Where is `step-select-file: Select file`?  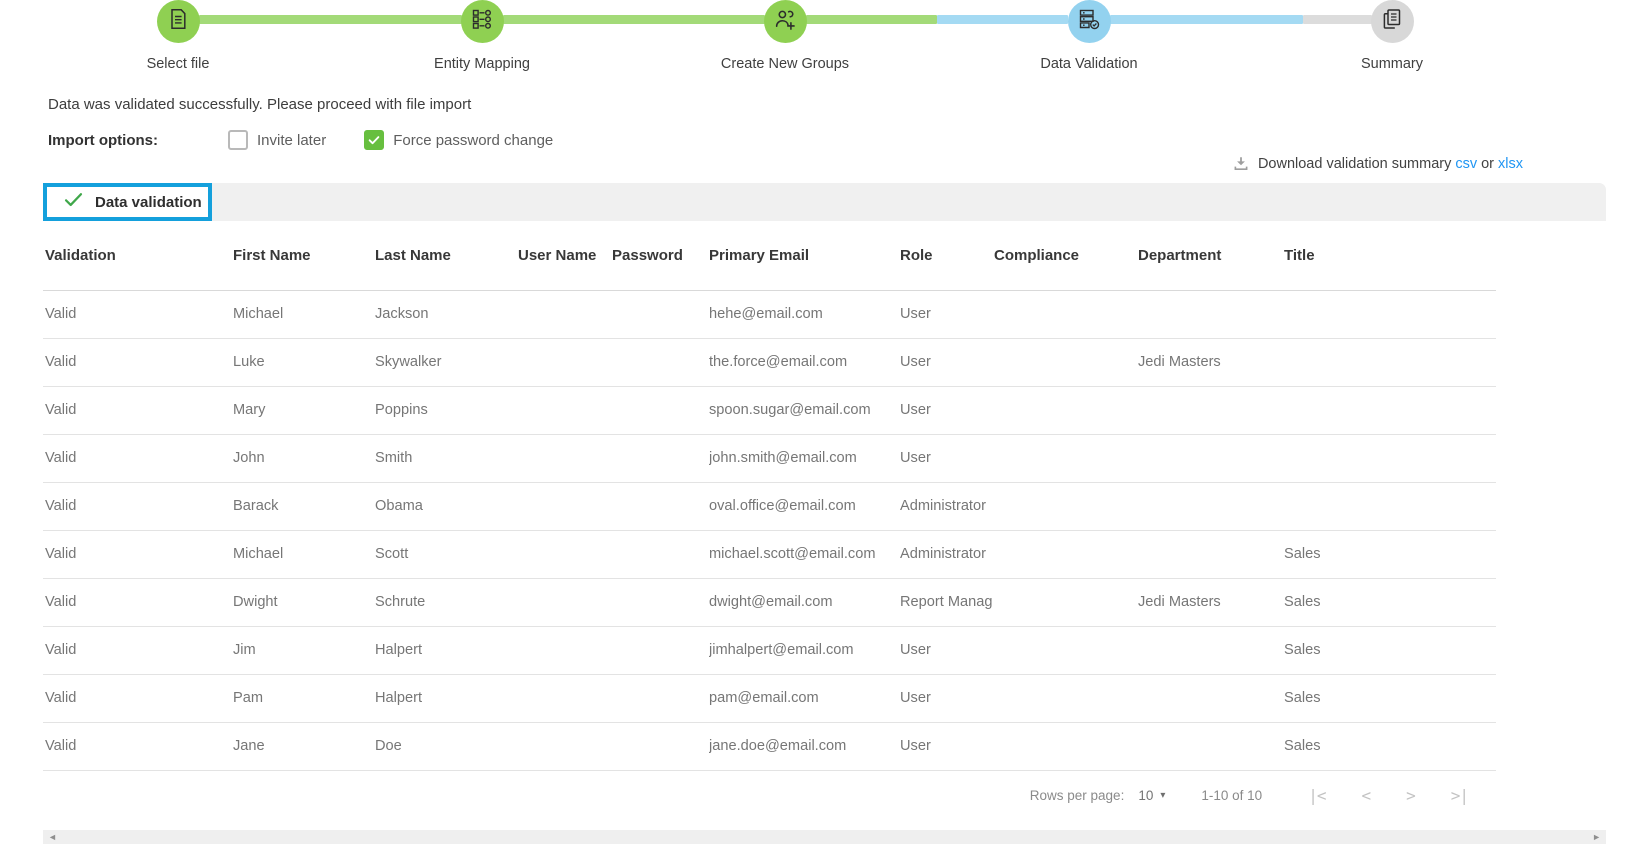
step-select-file: Select file is located at coordinates (178, 36).